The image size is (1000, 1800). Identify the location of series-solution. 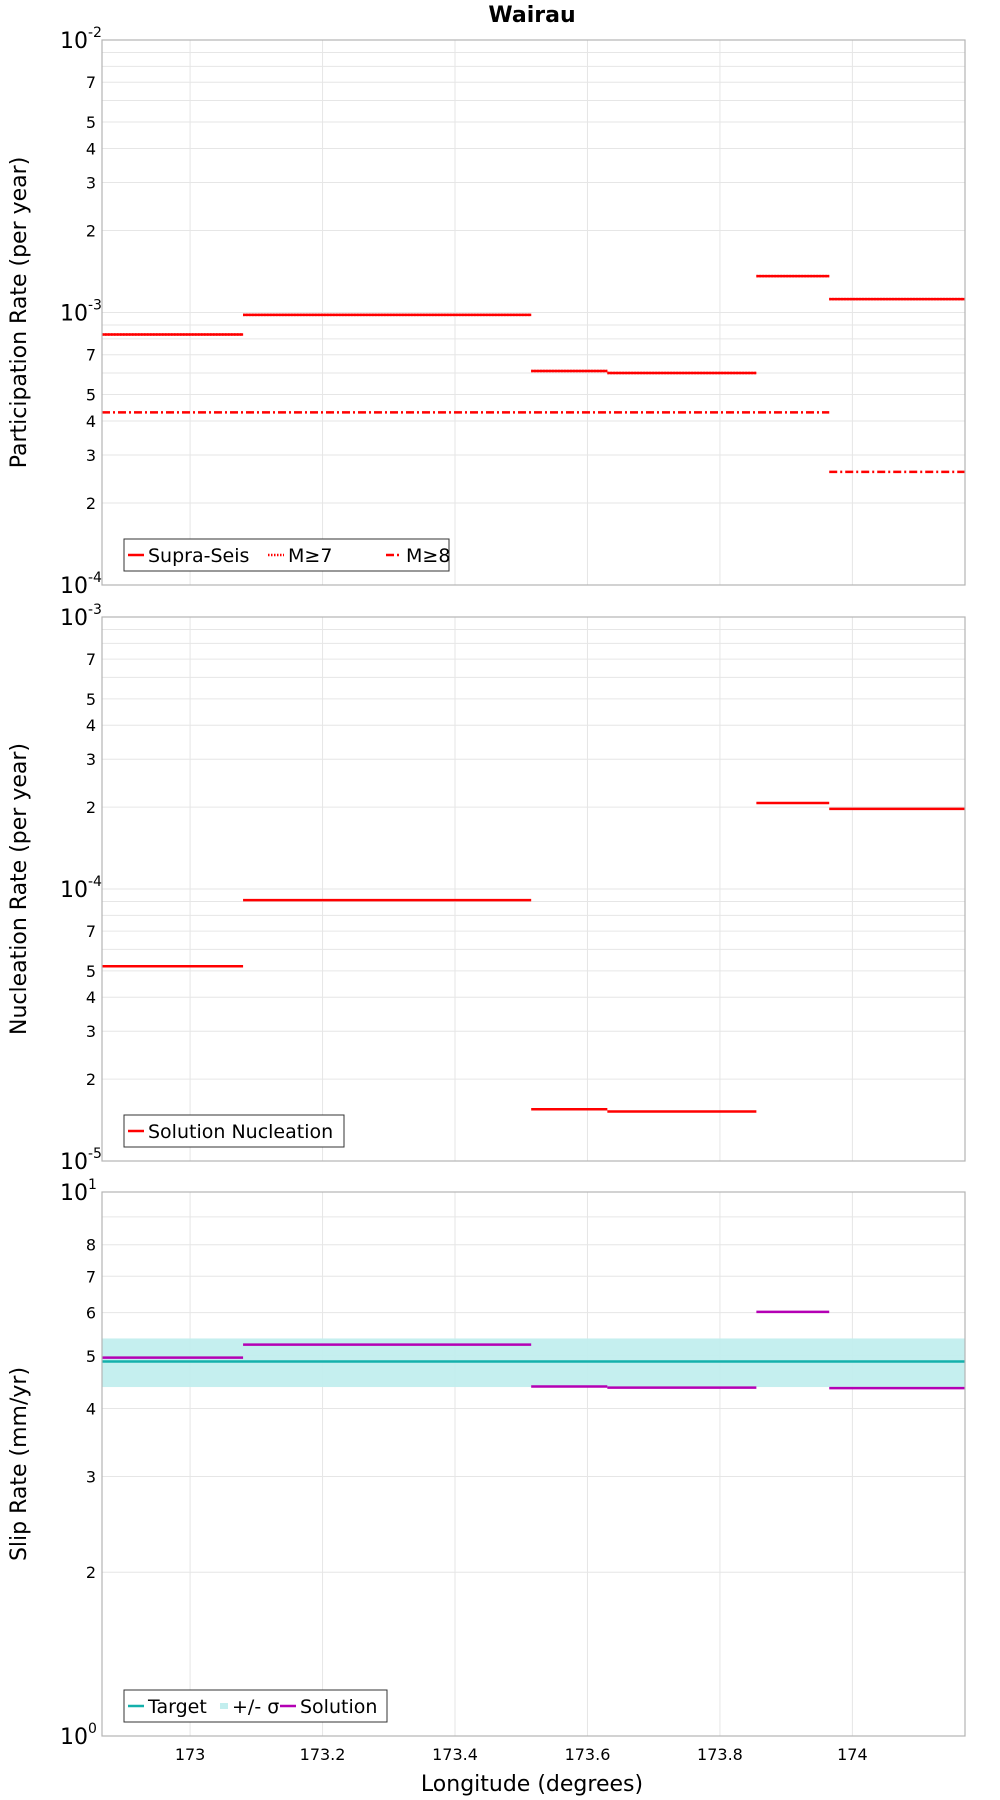
(533, 1350).